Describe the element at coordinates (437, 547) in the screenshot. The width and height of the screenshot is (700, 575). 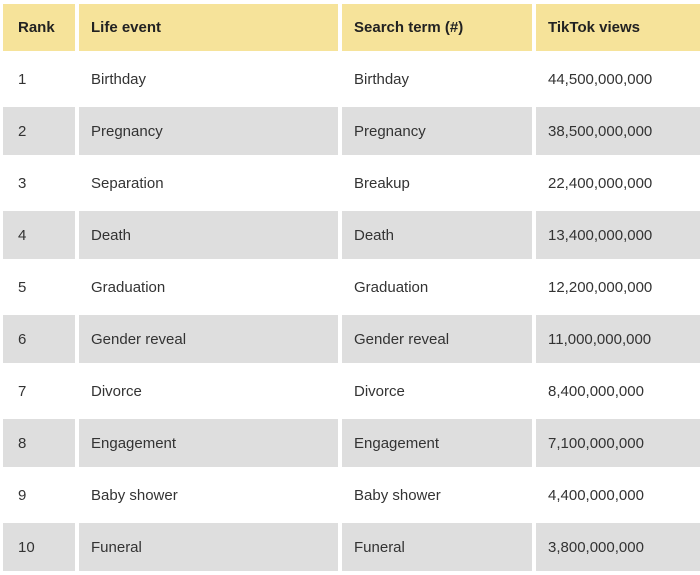
I see `search-term-cell: Funeral` at that location.